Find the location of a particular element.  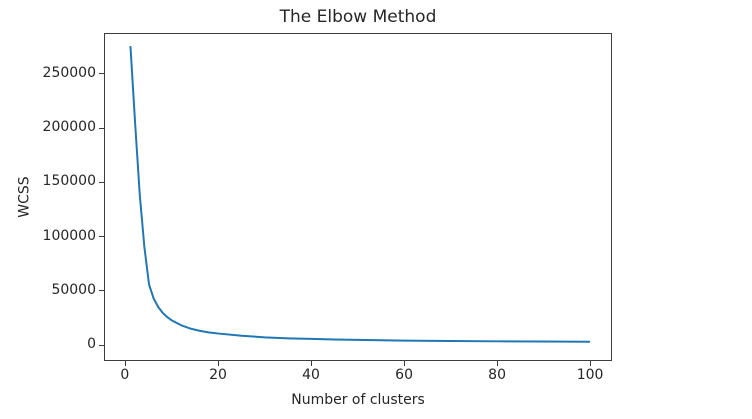

x-tick-label: 0 is located at coordinates (125, 375).